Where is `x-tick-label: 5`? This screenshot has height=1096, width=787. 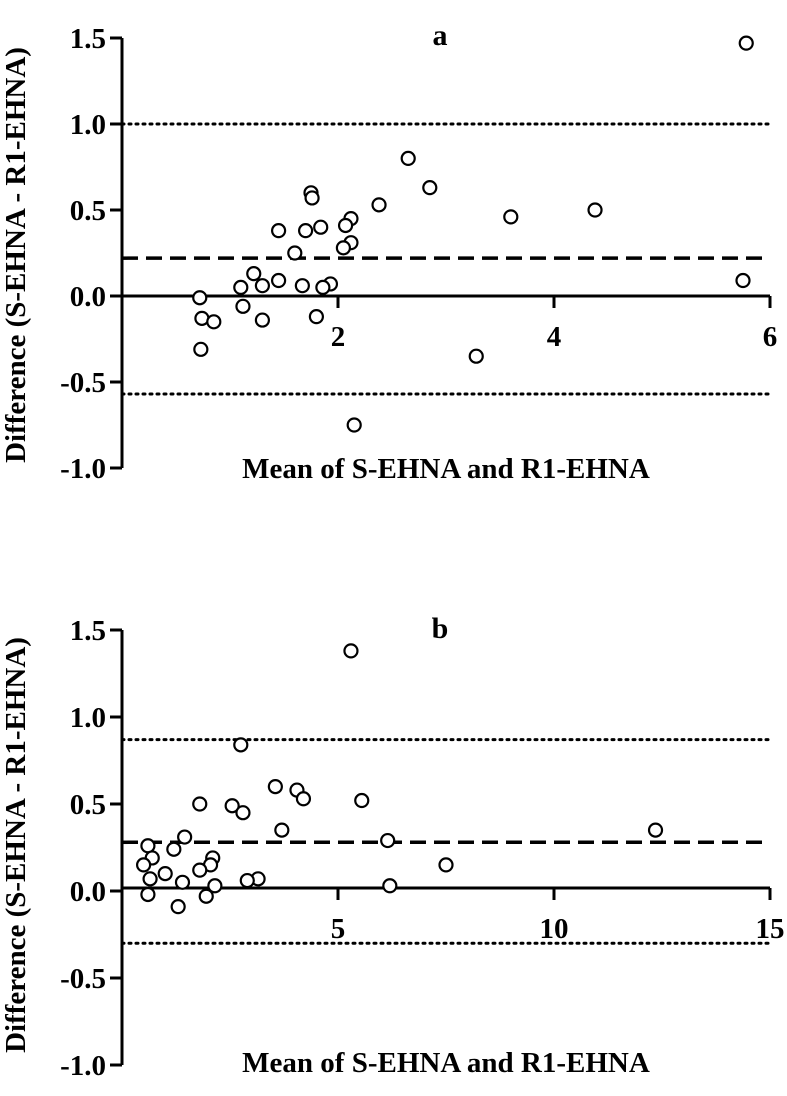 x-tick-label: 5 is located at coordinates (338, 929).